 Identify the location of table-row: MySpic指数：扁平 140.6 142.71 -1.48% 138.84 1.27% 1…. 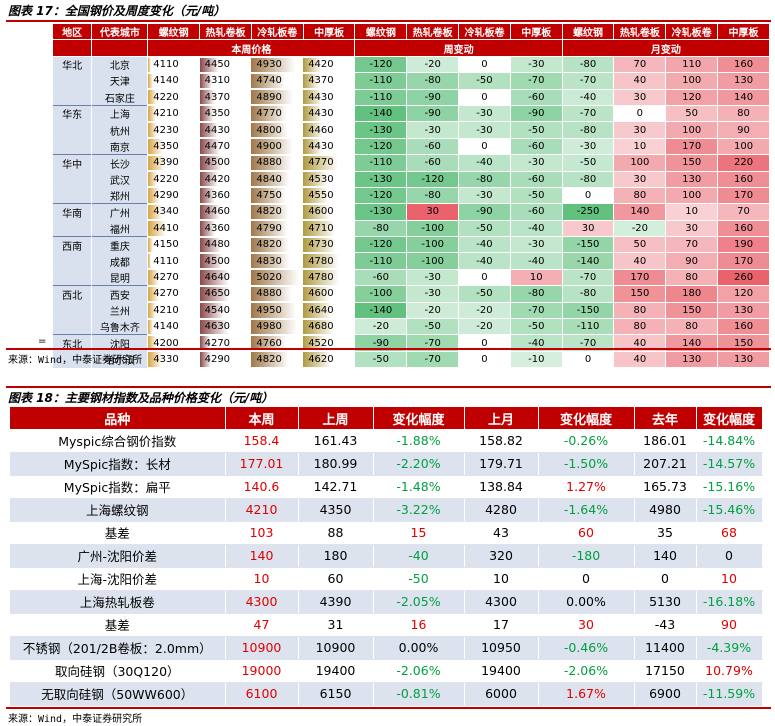
(386, 487).